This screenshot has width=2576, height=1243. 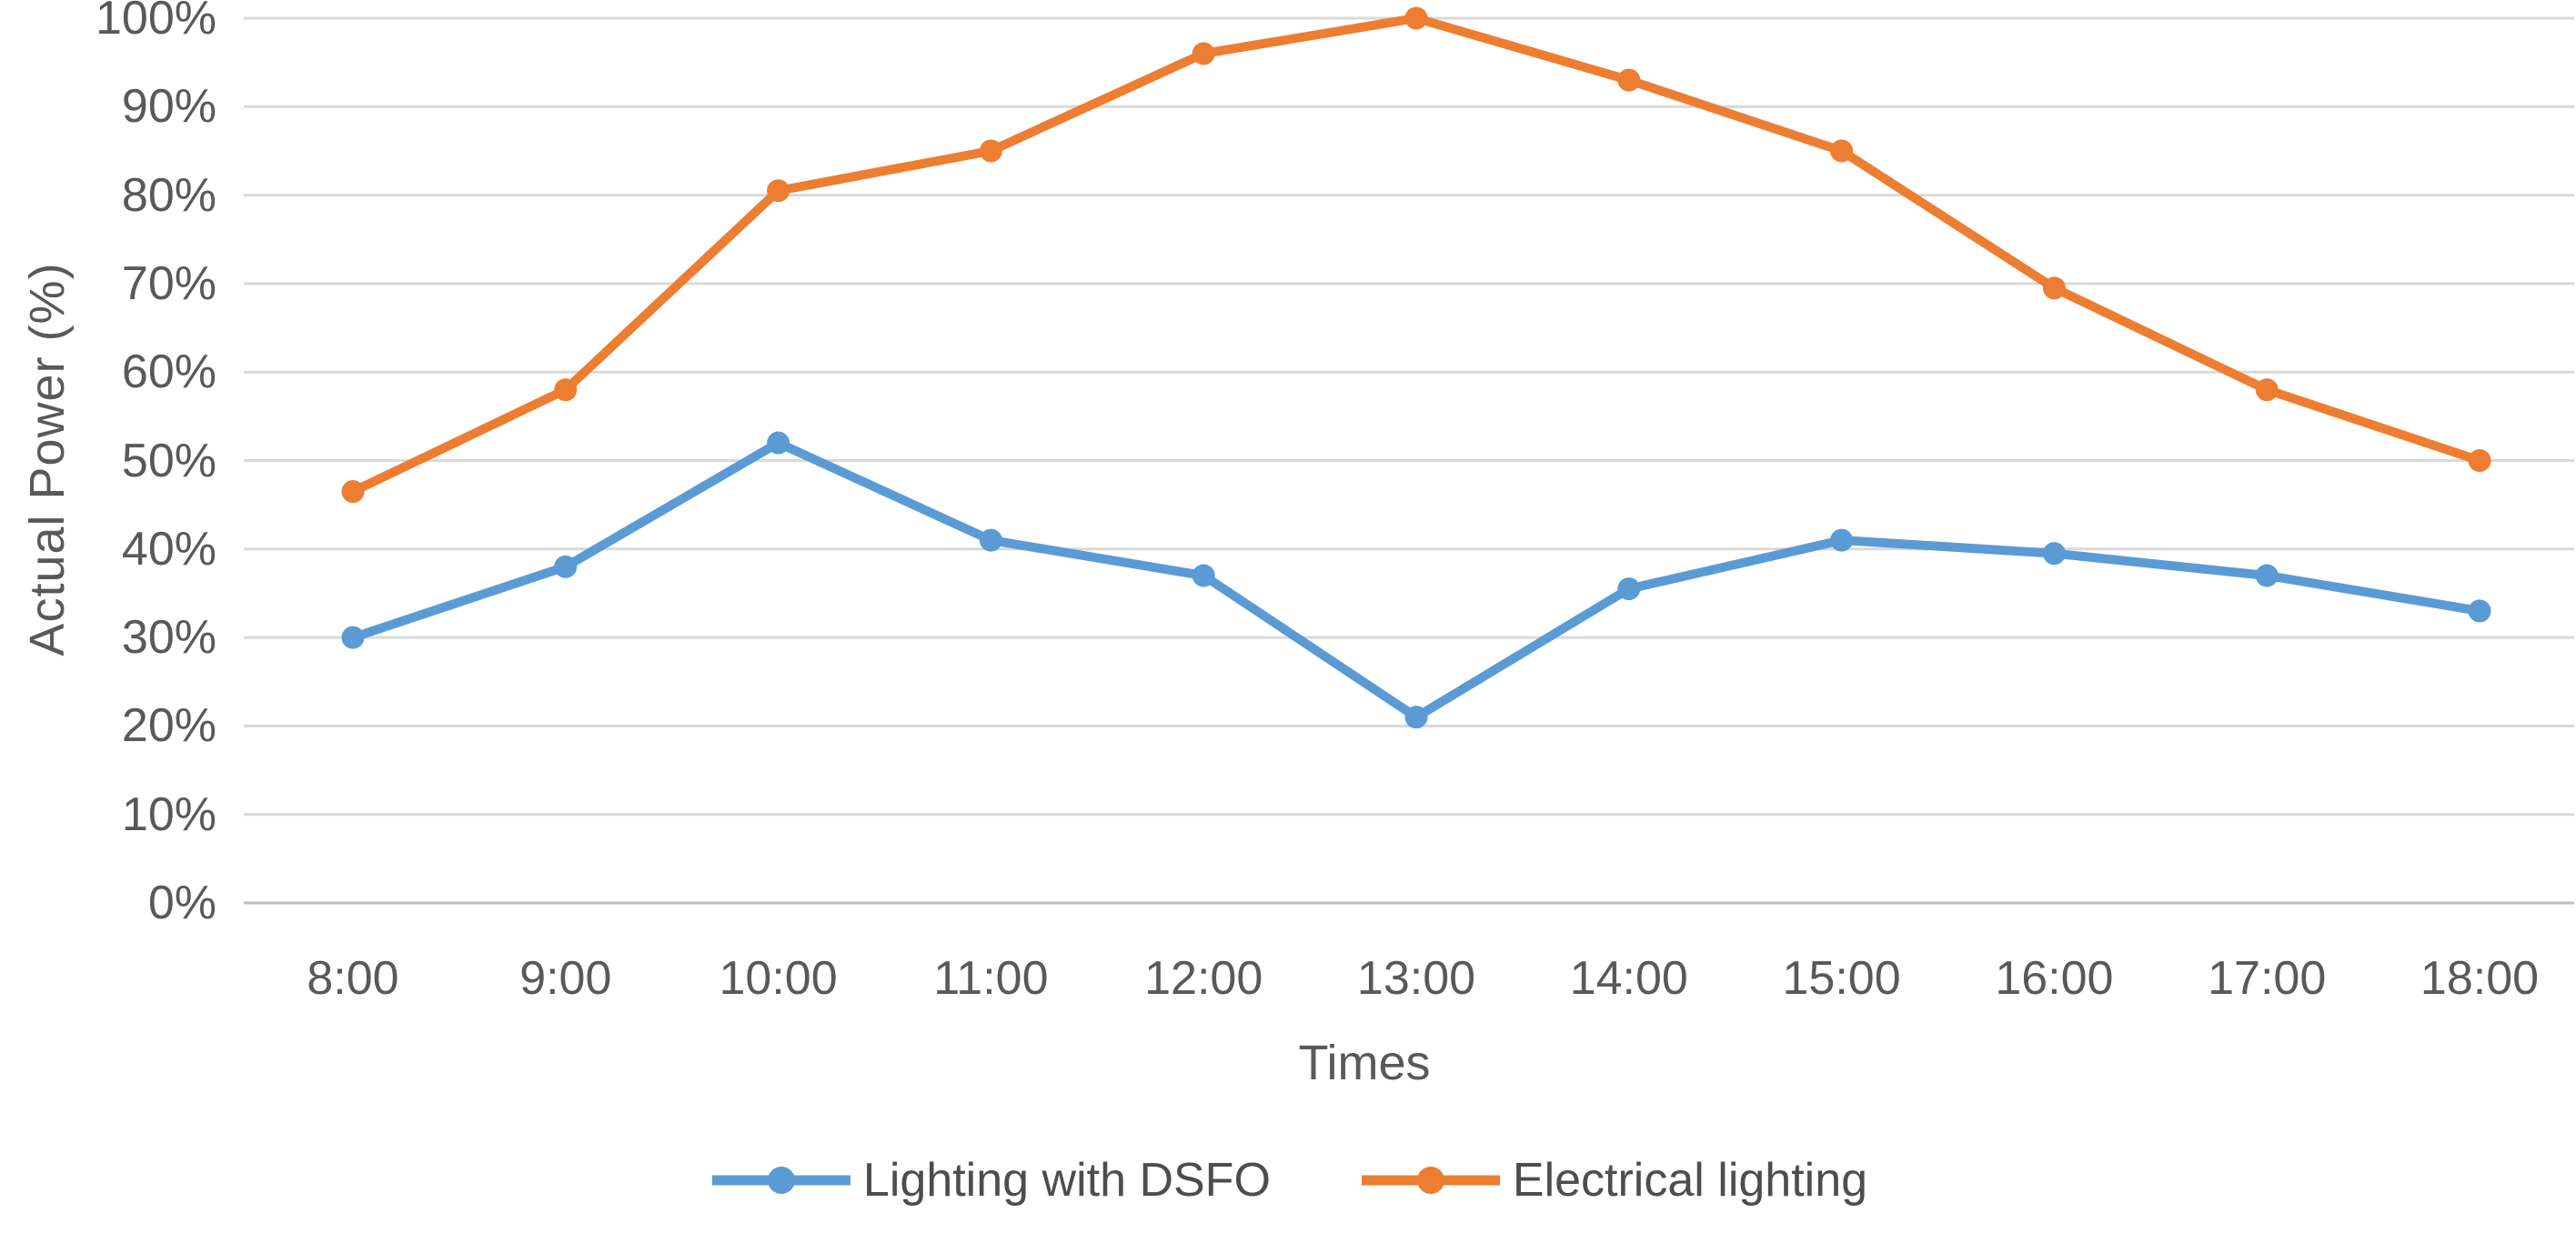 What do you see at coordinates (991, 978) in the screenshot?
I see `x-tick-label: 11:00` at bounding box center [991, 978].